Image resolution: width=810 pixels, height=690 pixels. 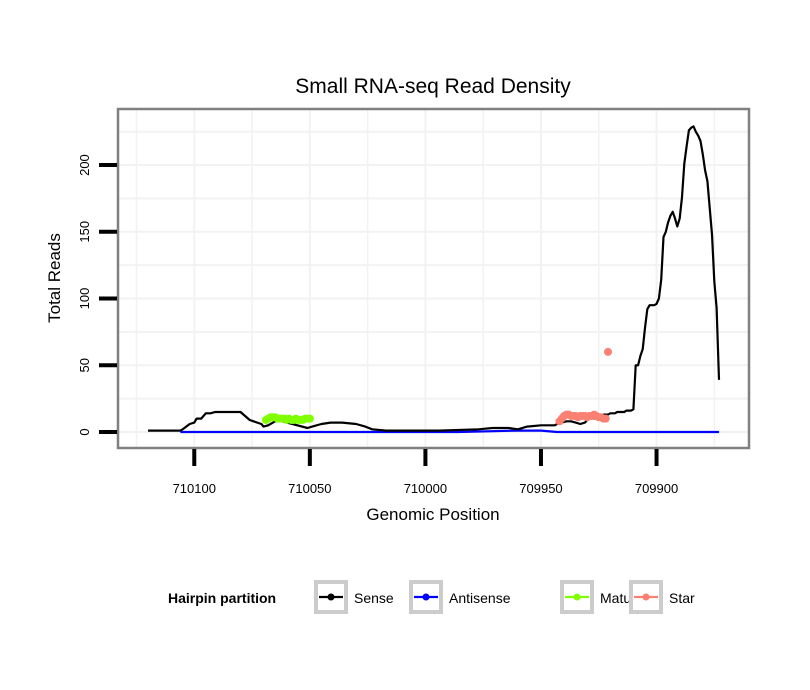 What do you see at coordinates (662, 597) in the screenshot?
I see `legend-entry-star: Star` at bounding box center [662, 597].